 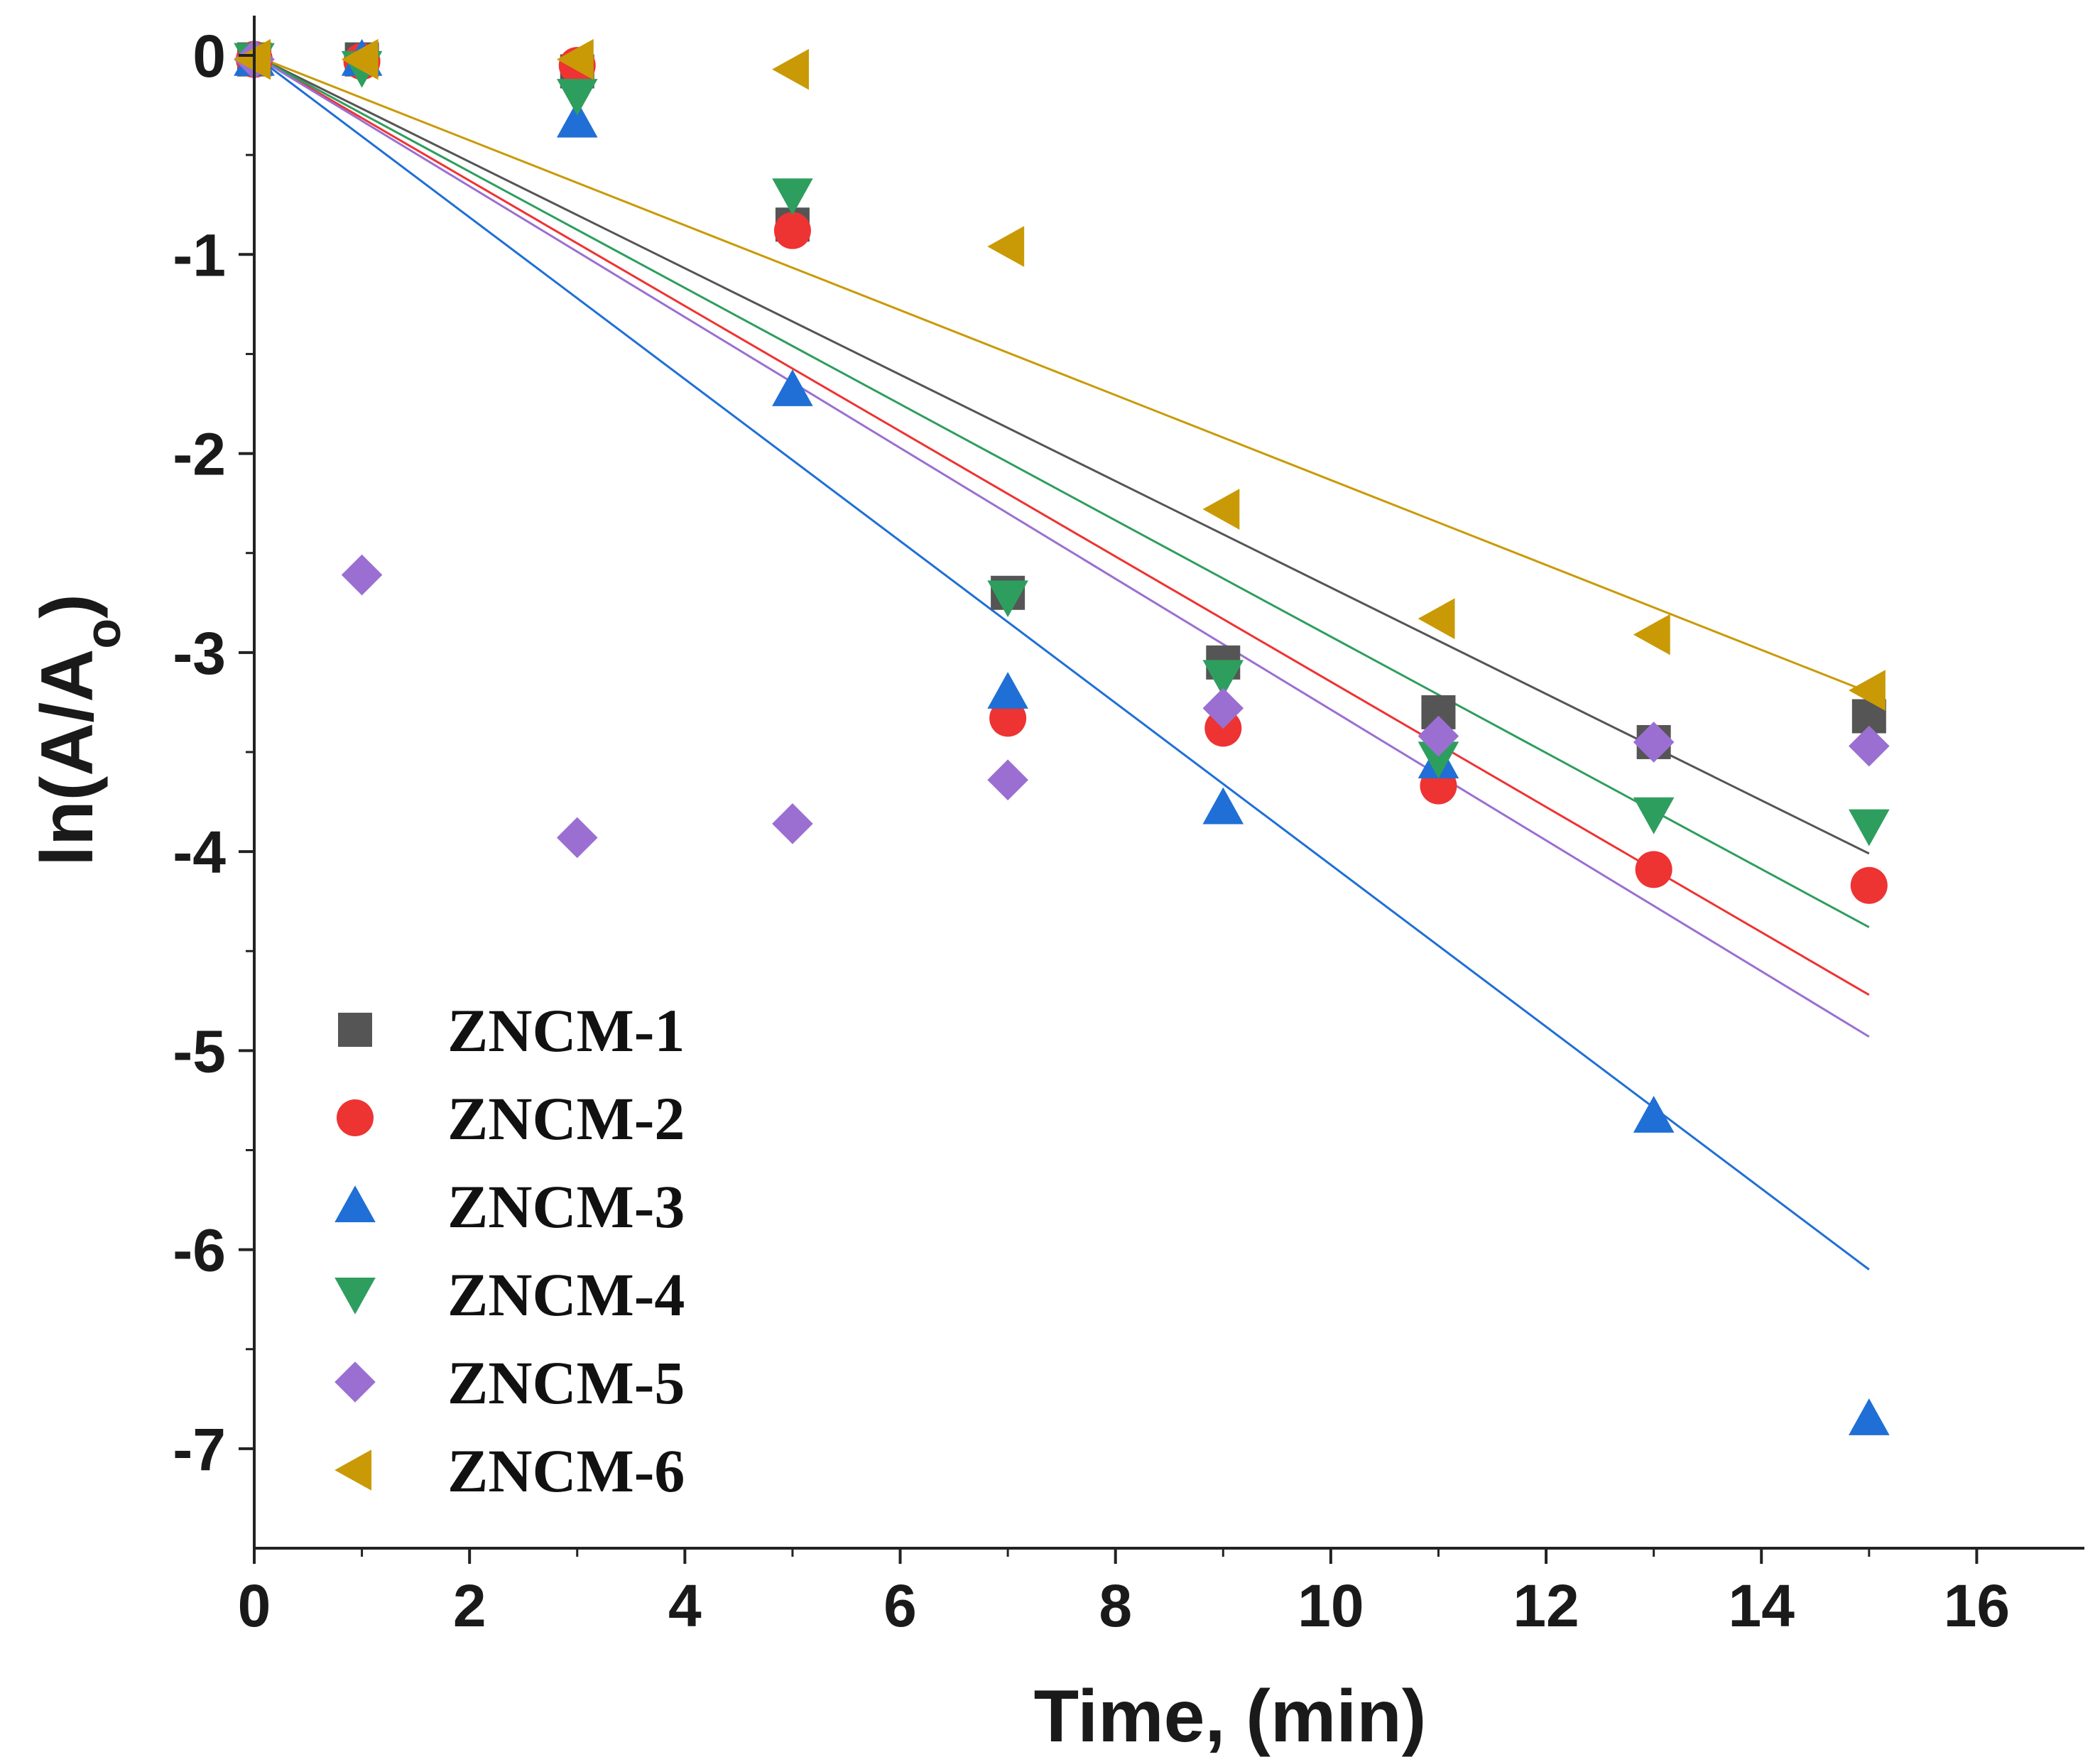 What do you see at coordinates (566, 1118) in the screenshot?
I see `legend-label: ZNCM-2` at bounding box center [566, 1118].